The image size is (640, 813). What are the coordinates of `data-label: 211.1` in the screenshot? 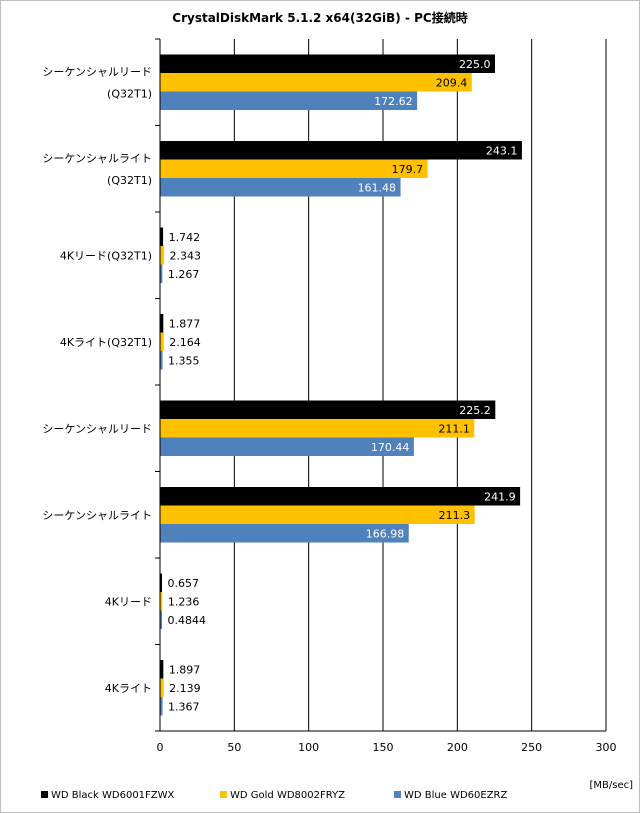 It's located at (454, 428).